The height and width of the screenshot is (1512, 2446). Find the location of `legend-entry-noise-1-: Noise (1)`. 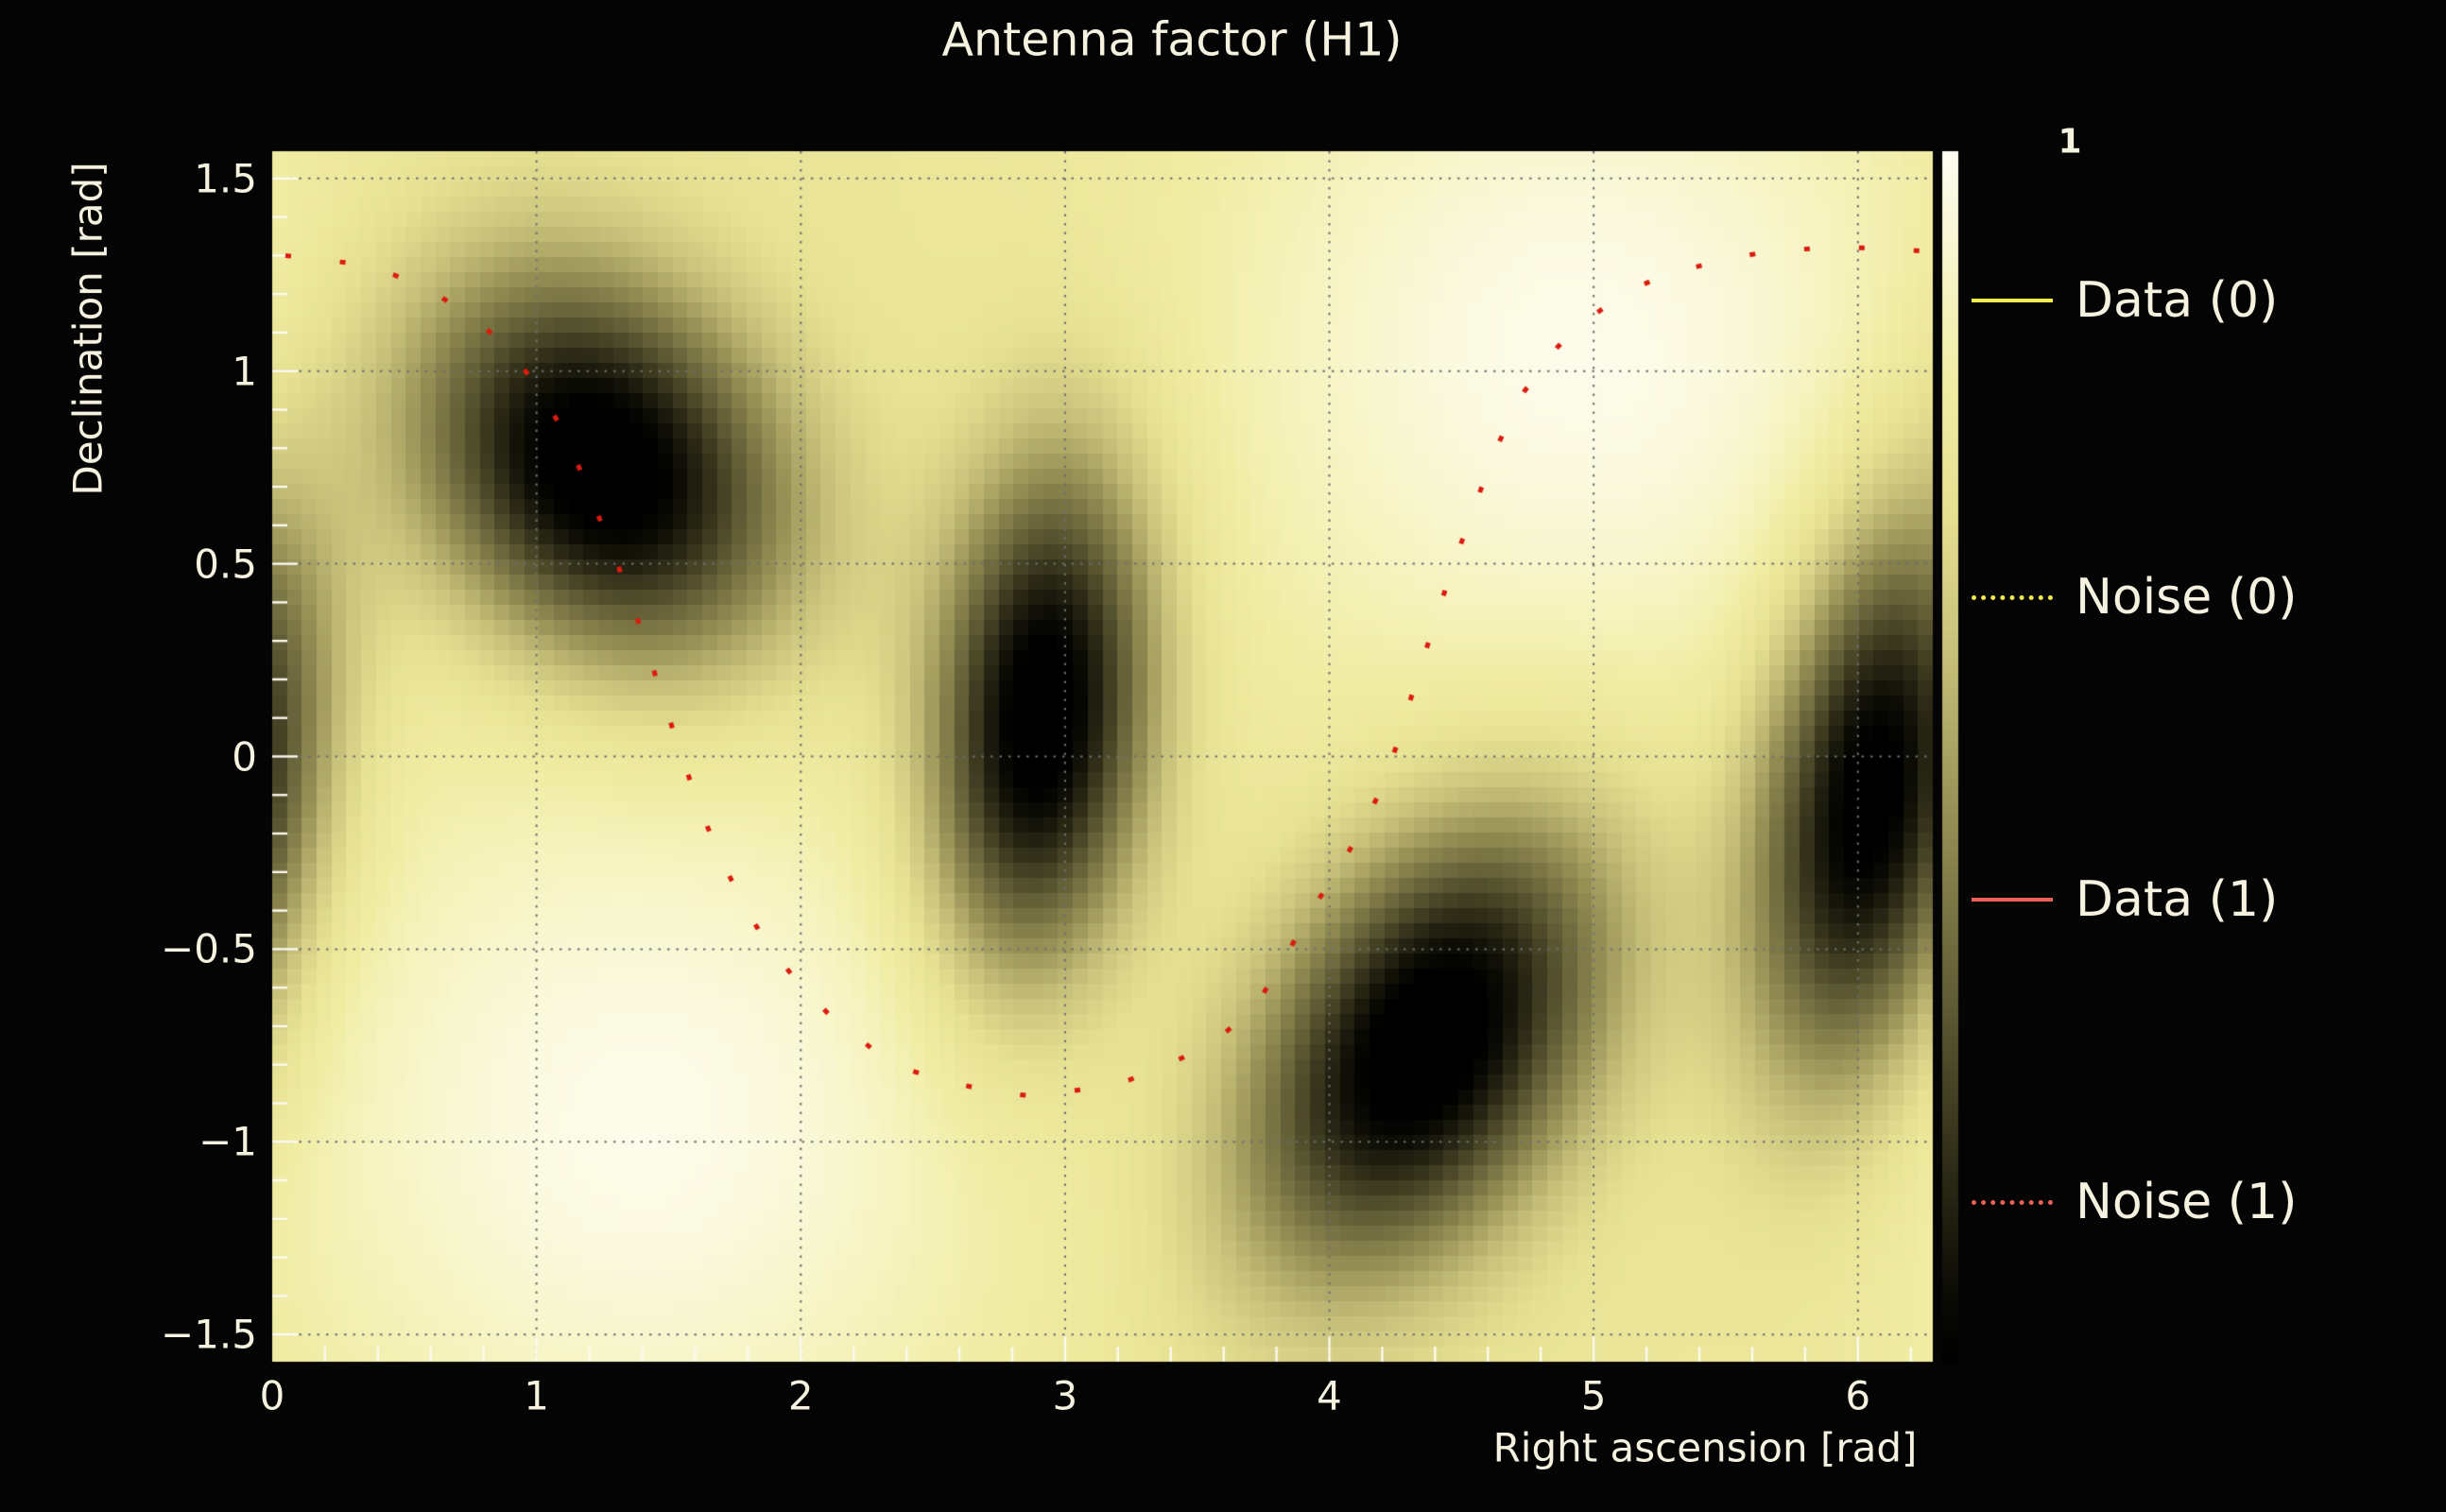

legend-entry-noise-1-: Noise (1) is located at coordinates (2134, 1202).